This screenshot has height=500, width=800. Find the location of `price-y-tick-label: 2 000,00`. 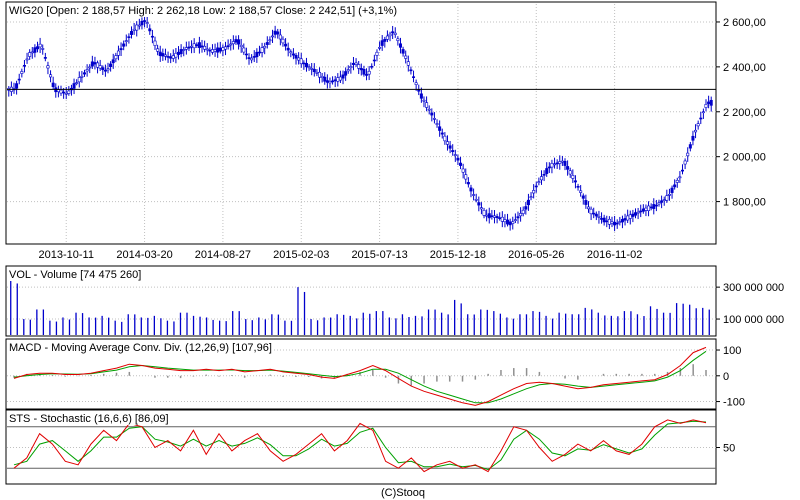

price-y-tick-label: 2 000,00 is located at coordinates (744, 158).